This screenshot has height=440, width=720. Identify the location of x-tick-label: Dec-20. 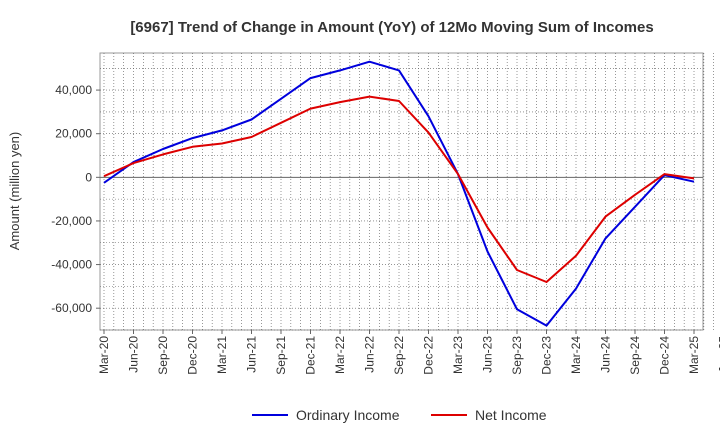
(193, 355).